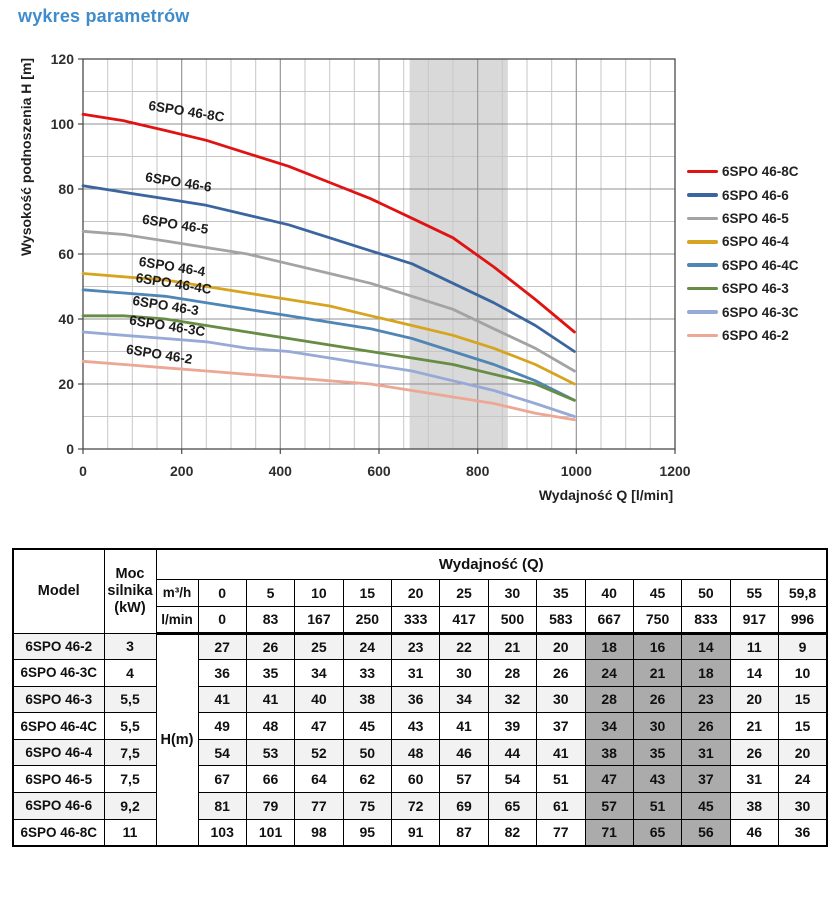  Describe the element at coordinates (420, 592) in the screenshot. I see `header-row-m3h: m³/h 0 5 10 15 20 25 30 35 40 45 50 55 59,8` at that location.